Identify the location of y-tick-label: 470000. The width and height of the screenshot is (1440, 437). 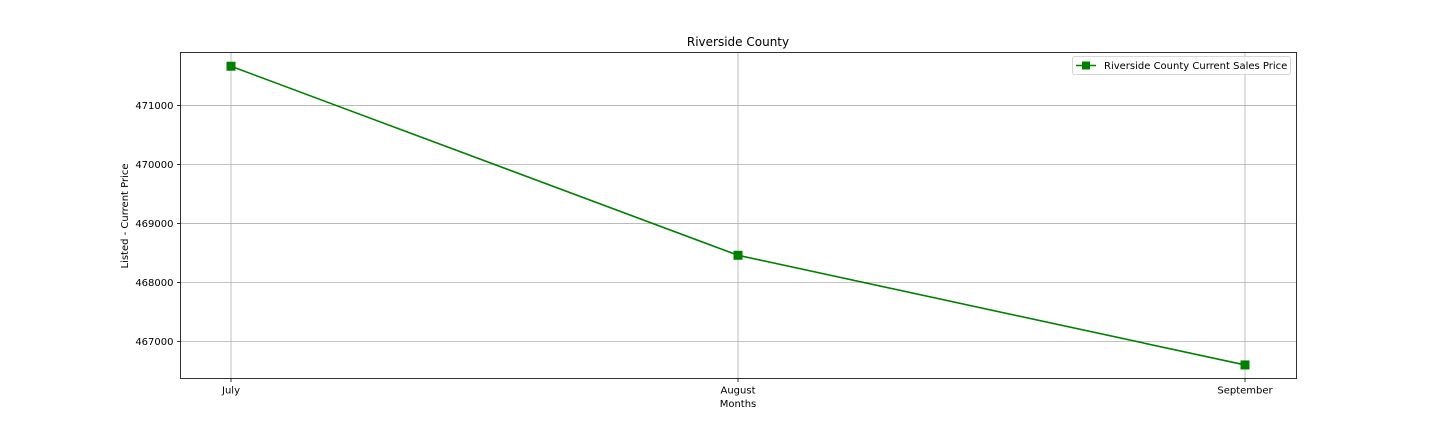
(154, 165).